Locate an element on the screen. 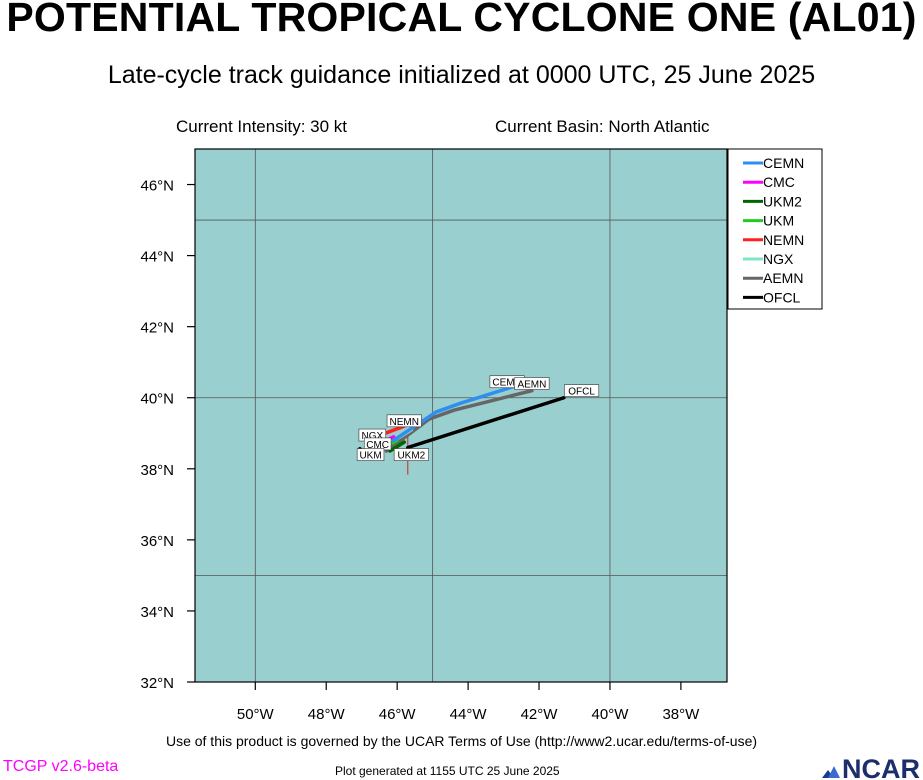 This screenshot has width=923, height=780. track-aemn is located at coordinates (459, 420).